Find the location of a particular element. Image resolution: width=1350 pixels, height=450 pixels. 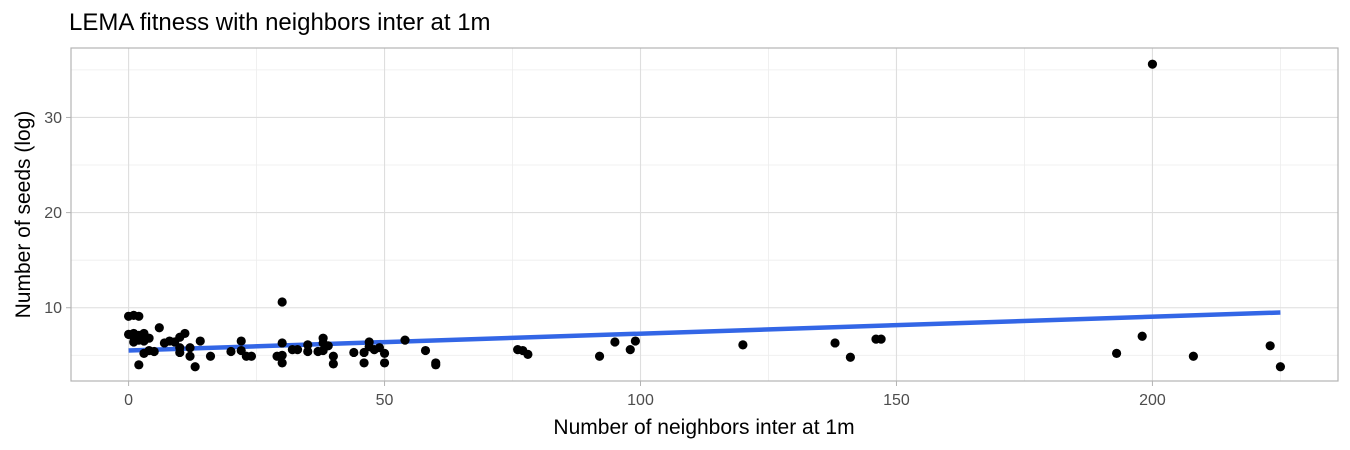

y-tick-label: 20 is located at coordinates (53, 213).